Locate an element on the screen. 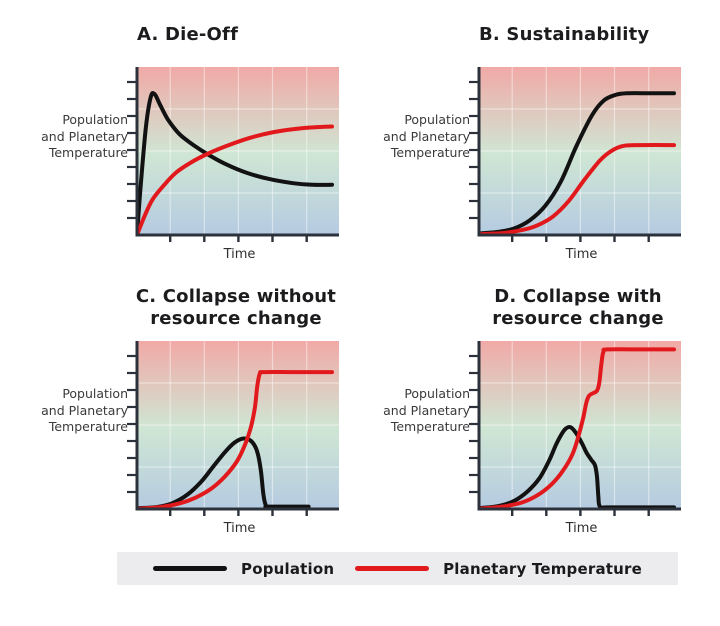  panel-d-y-axis-label: Population and Planetary Temperature is located at coordinates (410, 411).